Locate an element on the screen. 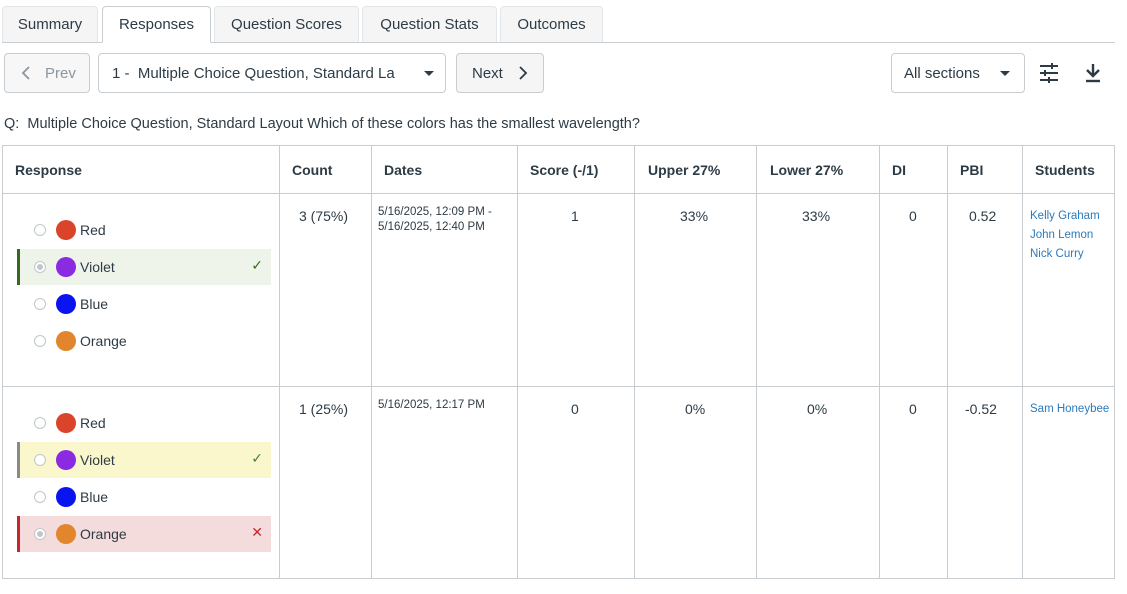 The image size is (1127, 594). tab-question-scores: Question Scores is located at coordinates (286, 24).